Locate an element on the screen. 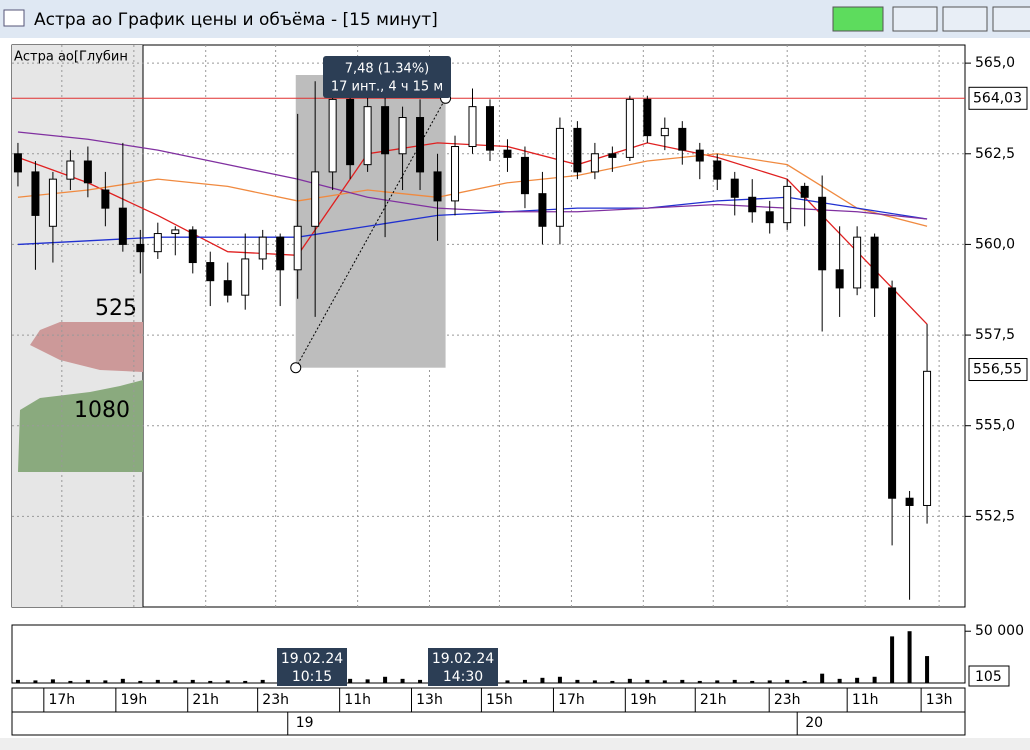 The width and height of the screenshot is (1030, 750). measure-handle is located at coordinates (296, 368).